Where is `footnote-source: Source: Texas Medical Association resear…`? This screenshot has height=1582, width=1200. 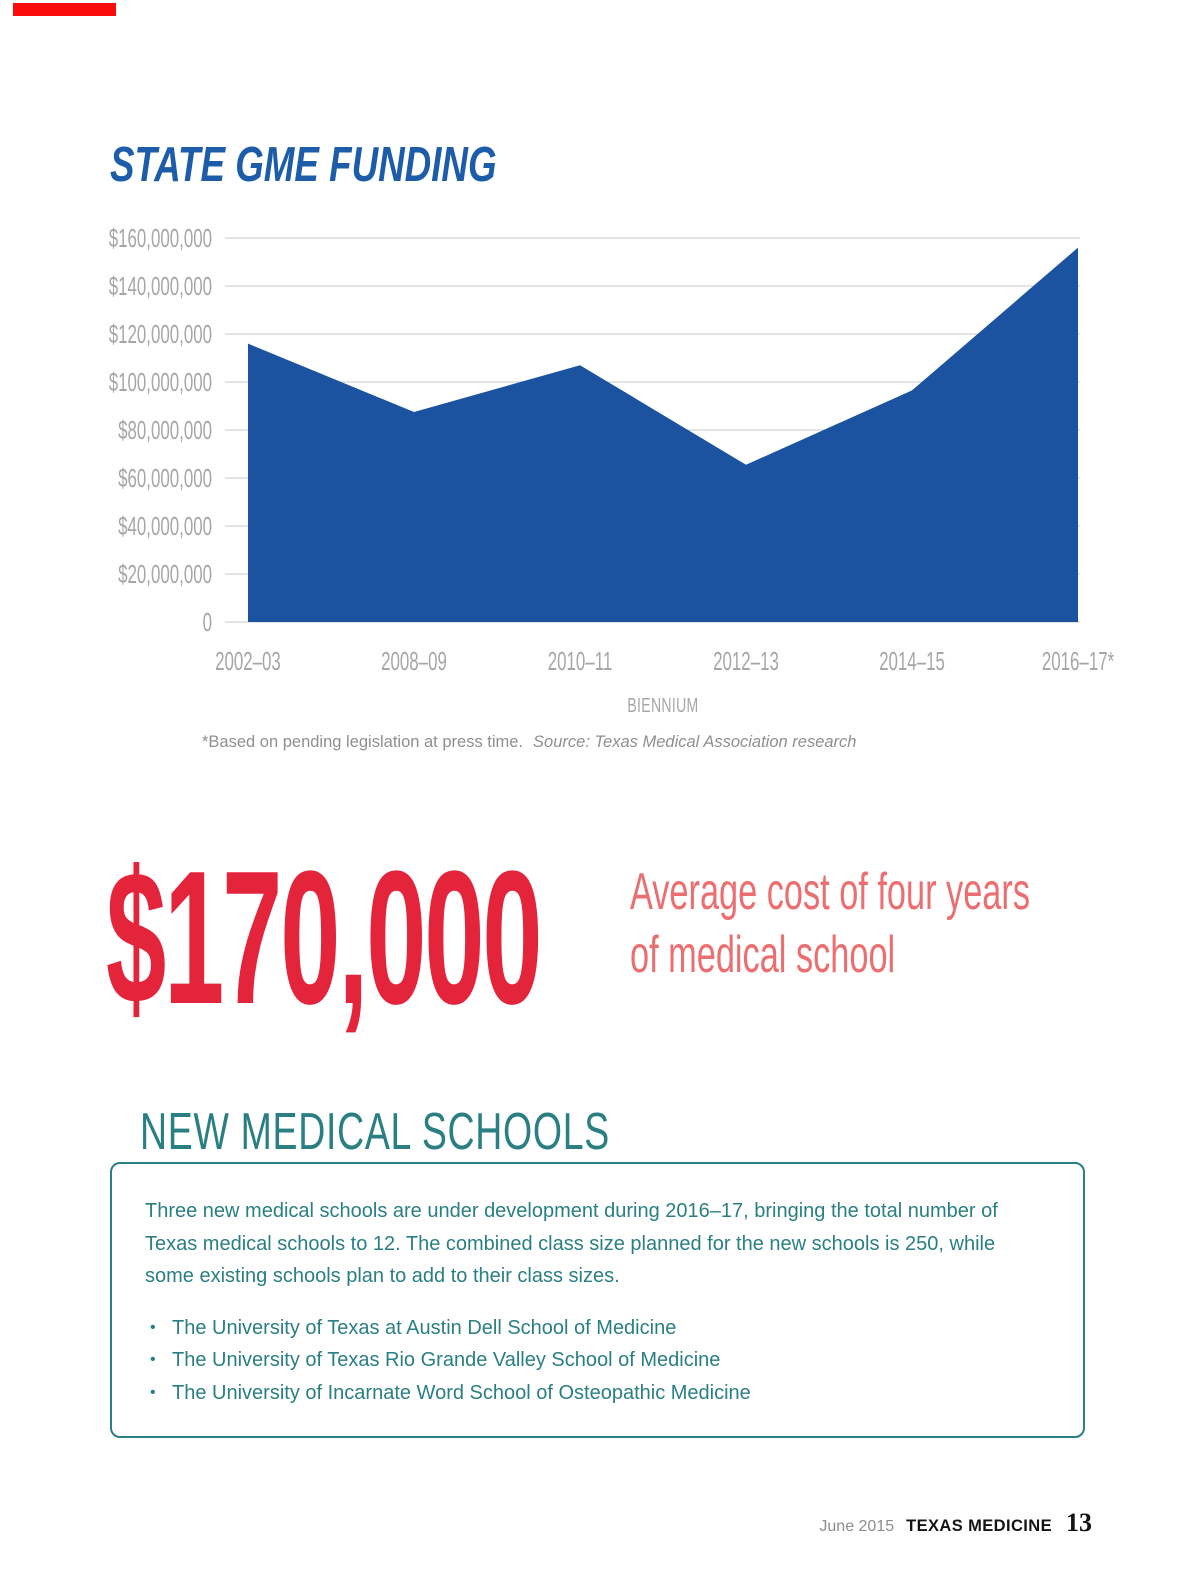 footnote-source: Source: Texas Medical Association resear… is located at coordinates (695, 742).